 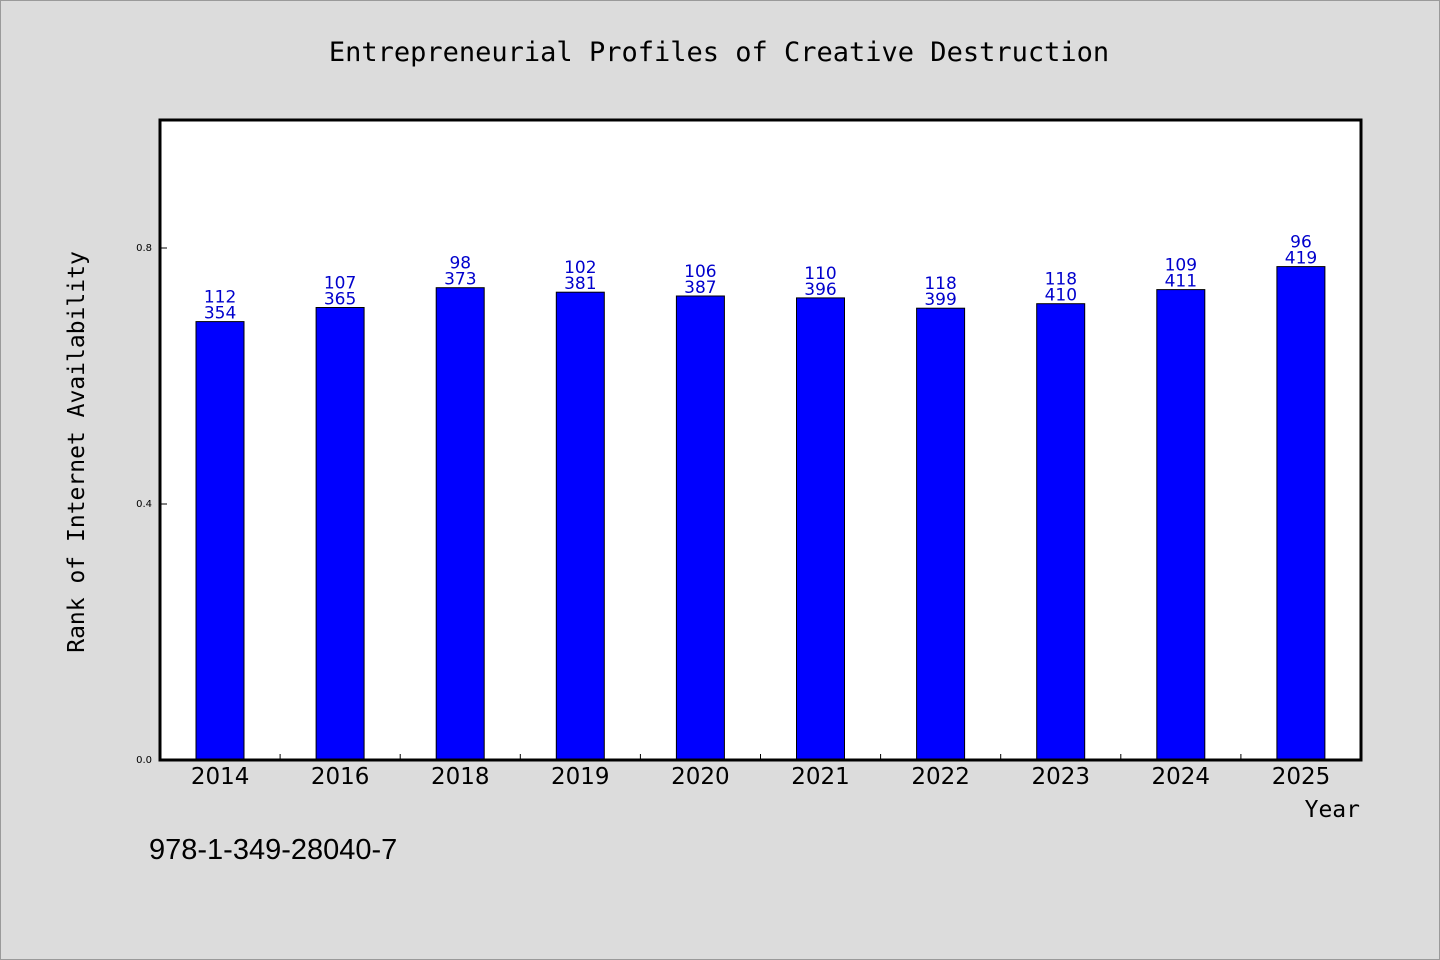 What do you see at coordinates (144, 760) in the screenshot?
I see `y-tick-label: 0.0` at bounding box center [144, 760].